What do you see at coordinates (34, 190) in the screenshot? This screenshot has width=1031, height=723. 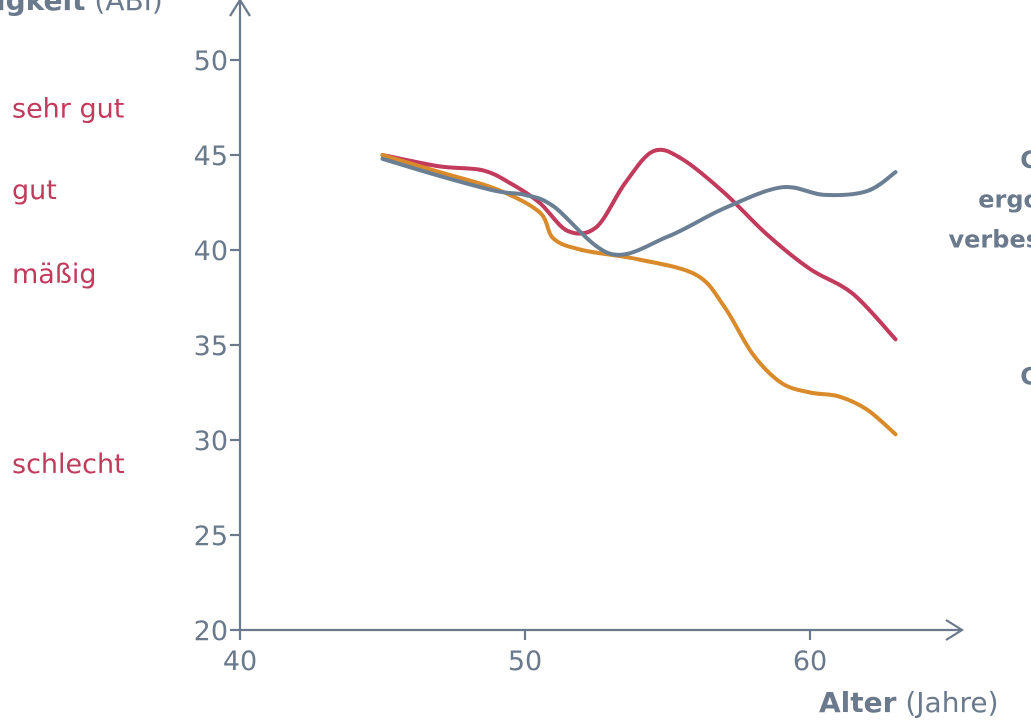 I see `category-label: gut` at bounding box center [34, 190].